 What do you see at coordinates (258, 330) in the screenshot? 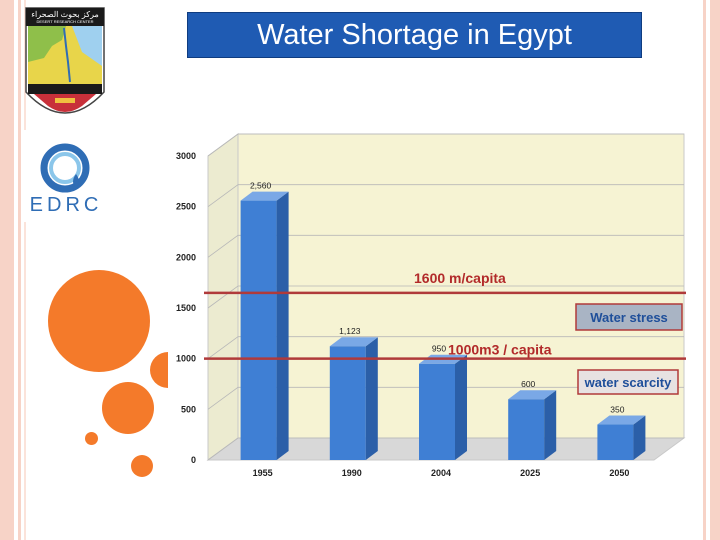
I see `bar-1955` at bounding box center [258, 330].